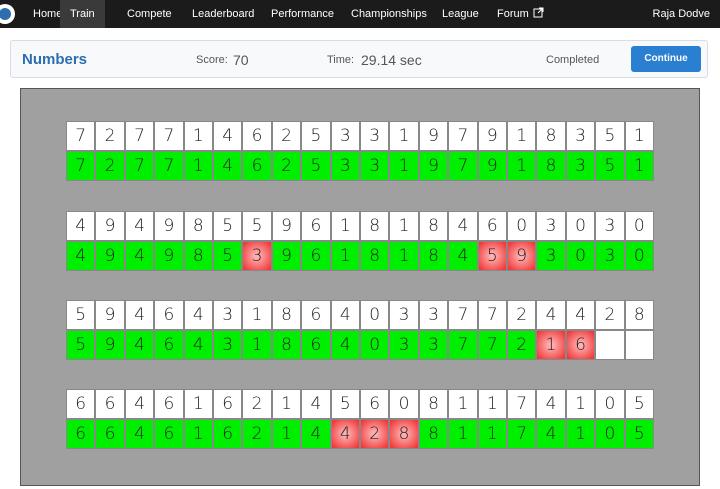  Describe the element at coordinates (302, 14) in the screenshot. I see `nav-item: Performance` at that location.